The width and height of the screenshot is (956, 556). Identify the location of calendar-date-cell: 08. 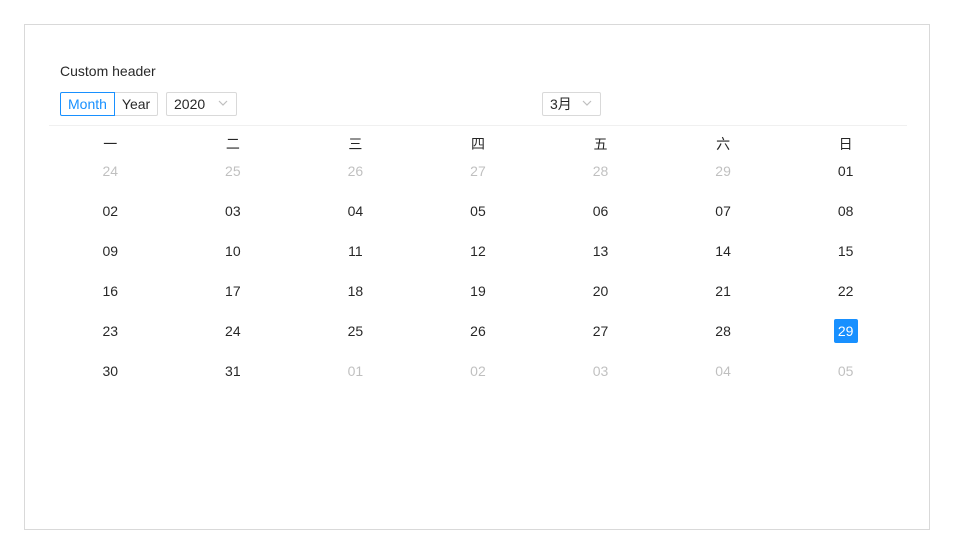
(845, 219).